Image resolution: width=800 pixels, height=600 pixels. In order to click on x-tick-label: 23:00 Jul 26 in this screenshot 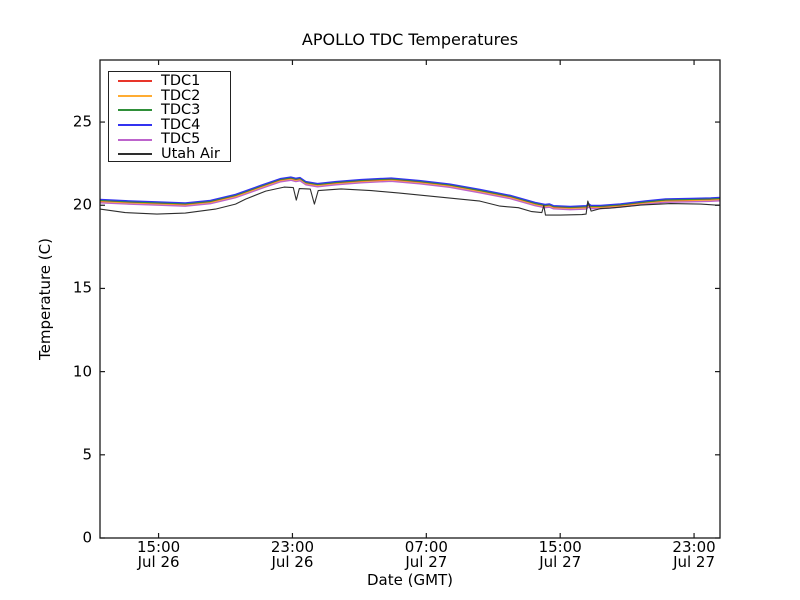, I will do `click(292, 555)`.